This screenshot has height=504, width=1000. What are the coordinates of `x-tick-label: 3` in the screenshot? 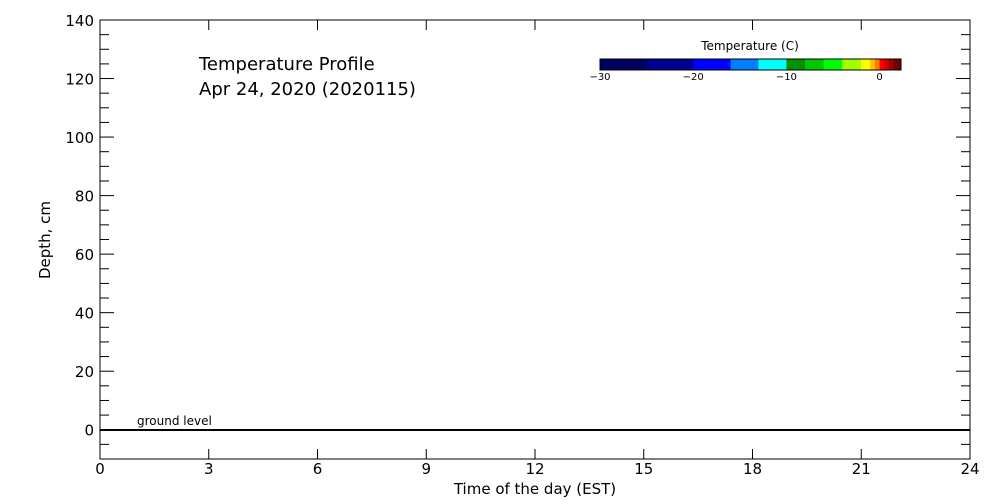 It's located at (209, 469).